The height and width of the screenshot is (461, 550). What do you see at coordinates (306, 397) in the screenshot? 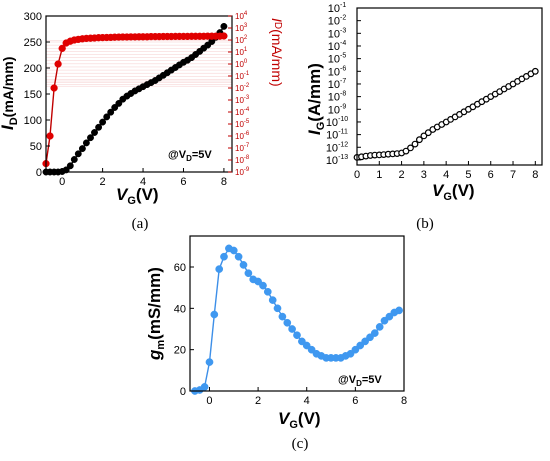
I see `panel-c-x-ticks: 0 2 4 6 8` at bounding box center [306, 397].